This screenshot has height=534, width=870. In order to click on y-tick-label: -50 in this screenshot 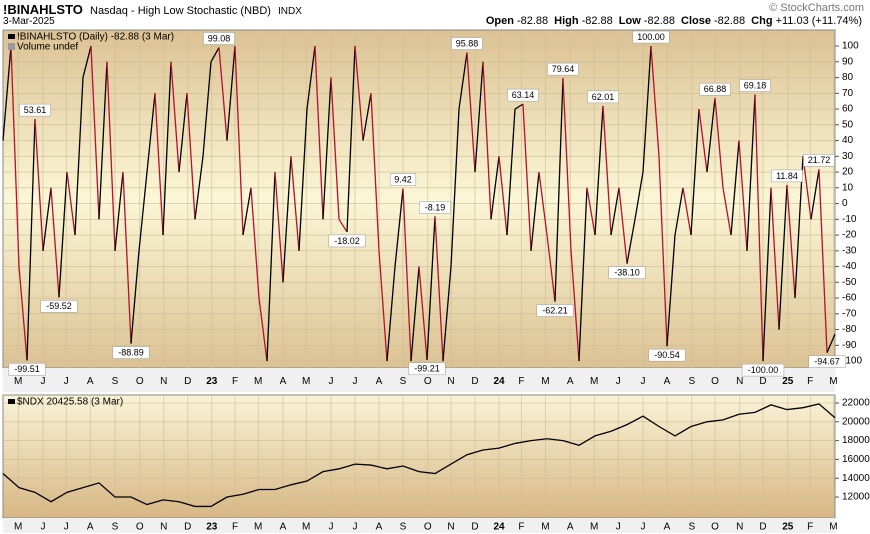, I will do `click(849, 282)`.